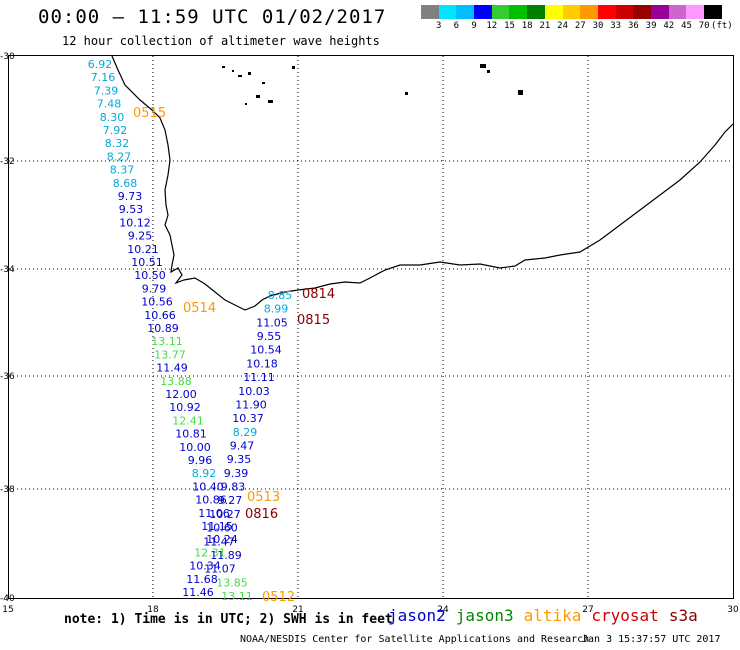  Describe the element at coordinates (318, 294) in the screenshot. I see `pass-time-label: 0814` at that location.